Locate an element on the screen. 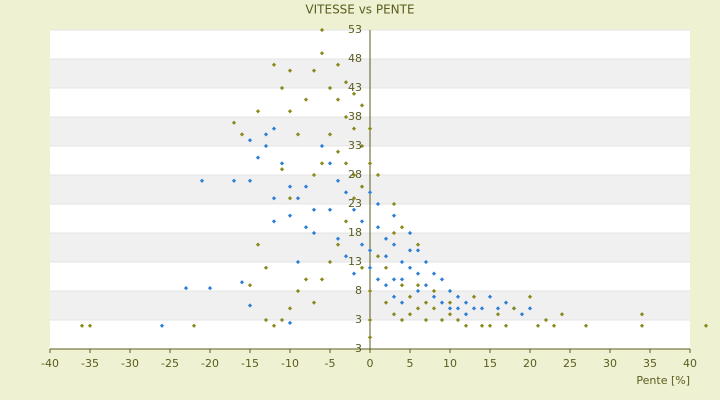 This screenshot has width=720, height=400. y-tick-label: 28 is located at coordinates (355, 174).